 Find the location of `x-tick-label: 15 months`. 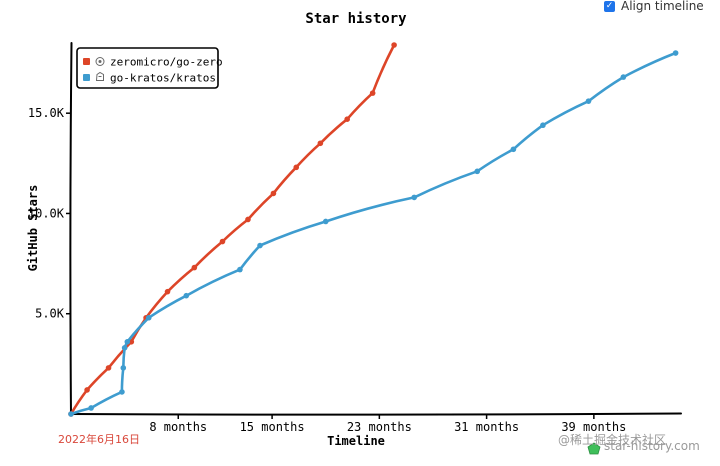

x-tick-label: 15 months is located at coordinates (272, 427).